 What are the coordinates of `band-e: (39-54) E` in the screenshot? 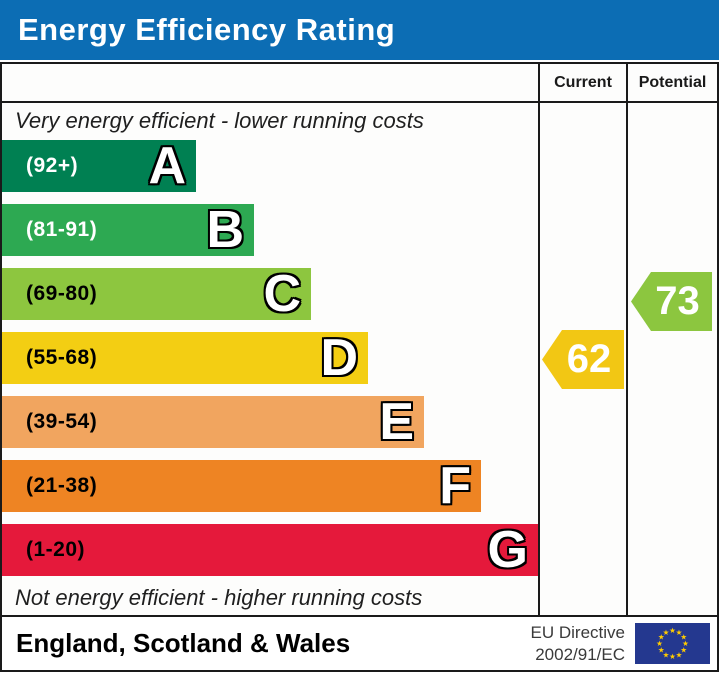 It's located at (213, 422).